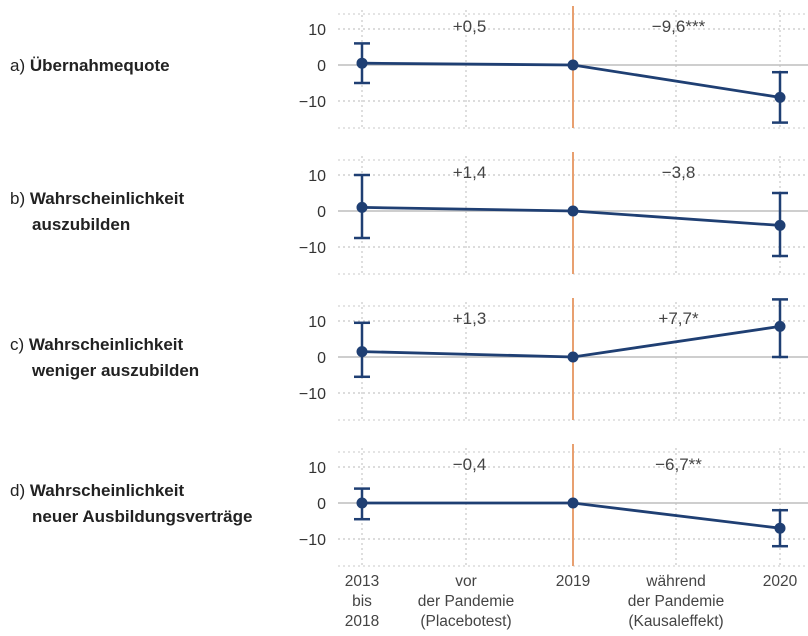 The image size is (808, 636). I want to click on effect-label: −6,7**, so click(678, 464).